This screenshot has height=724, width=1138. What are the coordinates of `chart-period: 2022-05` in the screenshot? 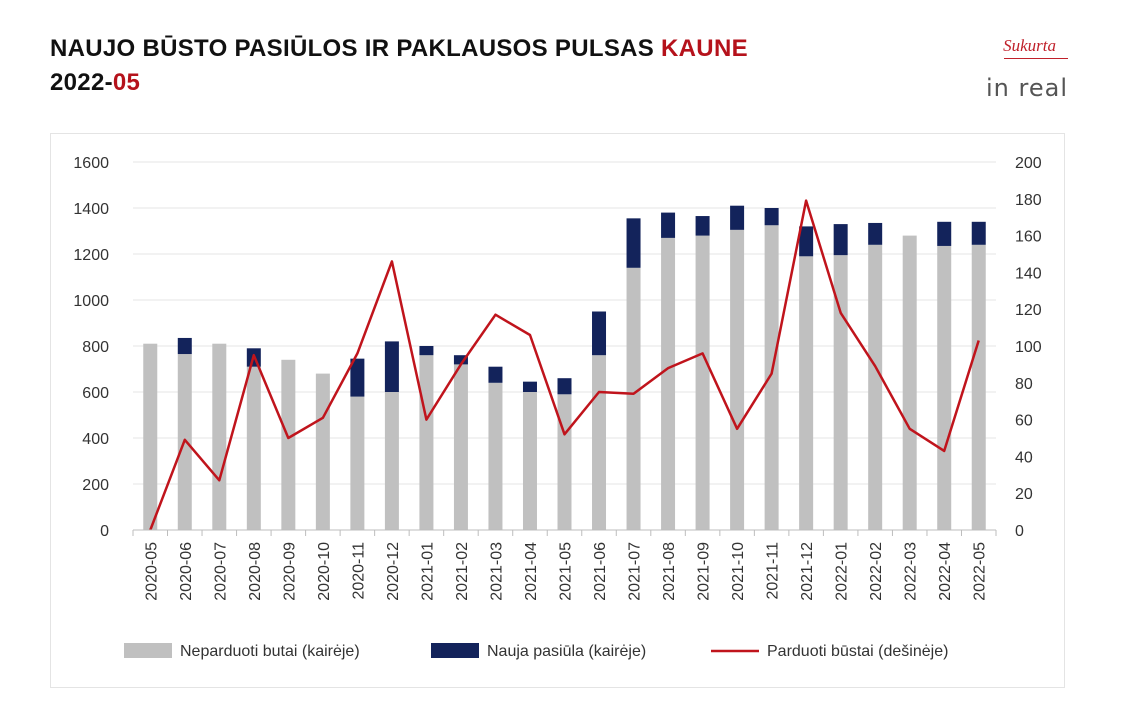 It's located at (399, 83).